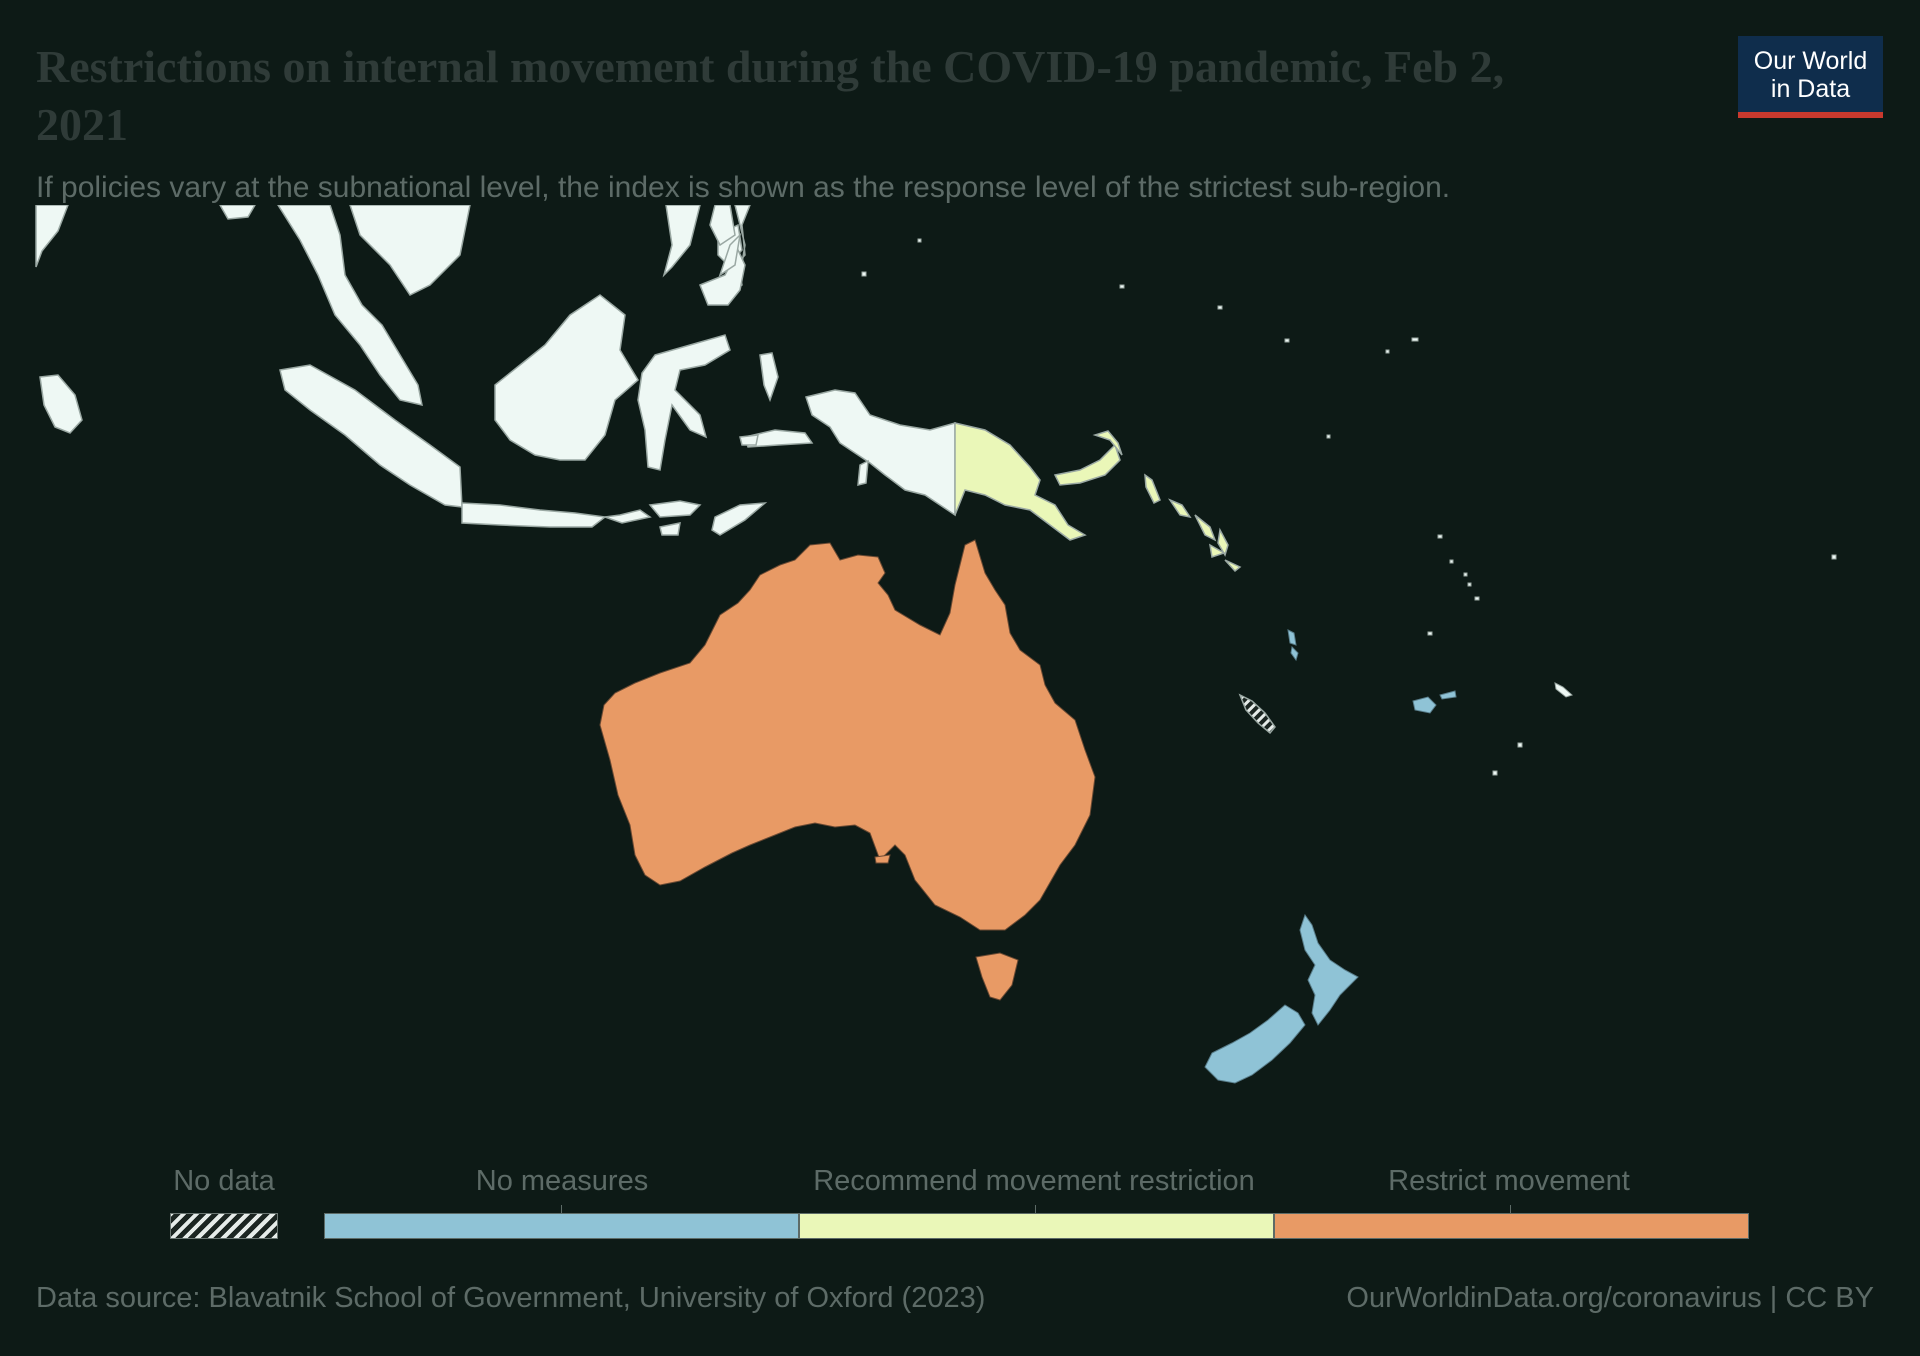 The height and width of the screenshot is (1356, 1920). Describe the element at coordinates (1834, 557) in the screenshot. I see `island-cook` at that location.